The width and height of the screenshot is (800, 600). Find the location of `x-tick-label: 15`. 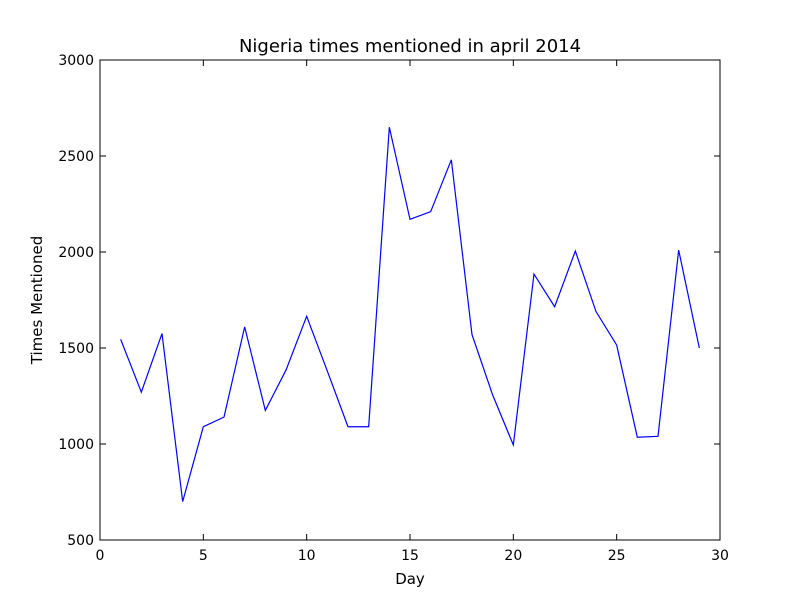

x-tick-label: 15 is located at coordinates (410, 556).